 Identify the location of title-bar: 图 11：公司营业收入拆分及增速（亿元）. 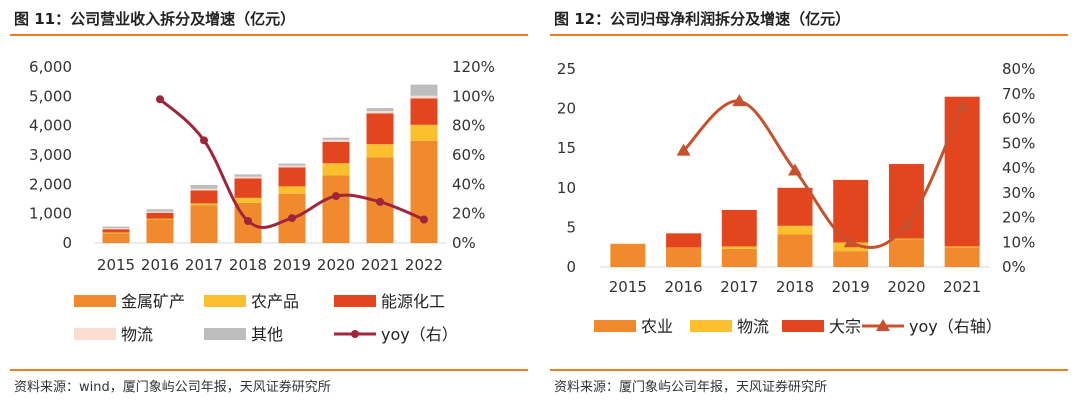
(269, 18).